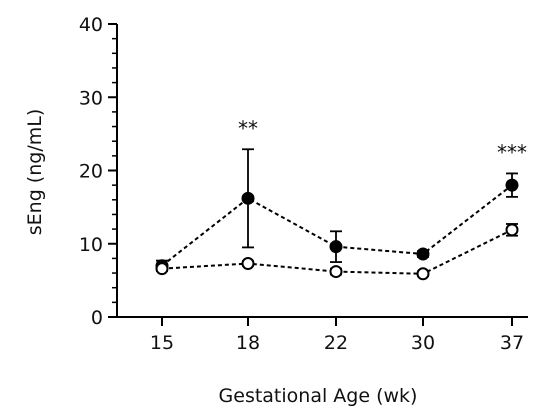  Describe the element at coordinates (91, 98) in the screenshot. I see `y-tick-label: 30` at that location.